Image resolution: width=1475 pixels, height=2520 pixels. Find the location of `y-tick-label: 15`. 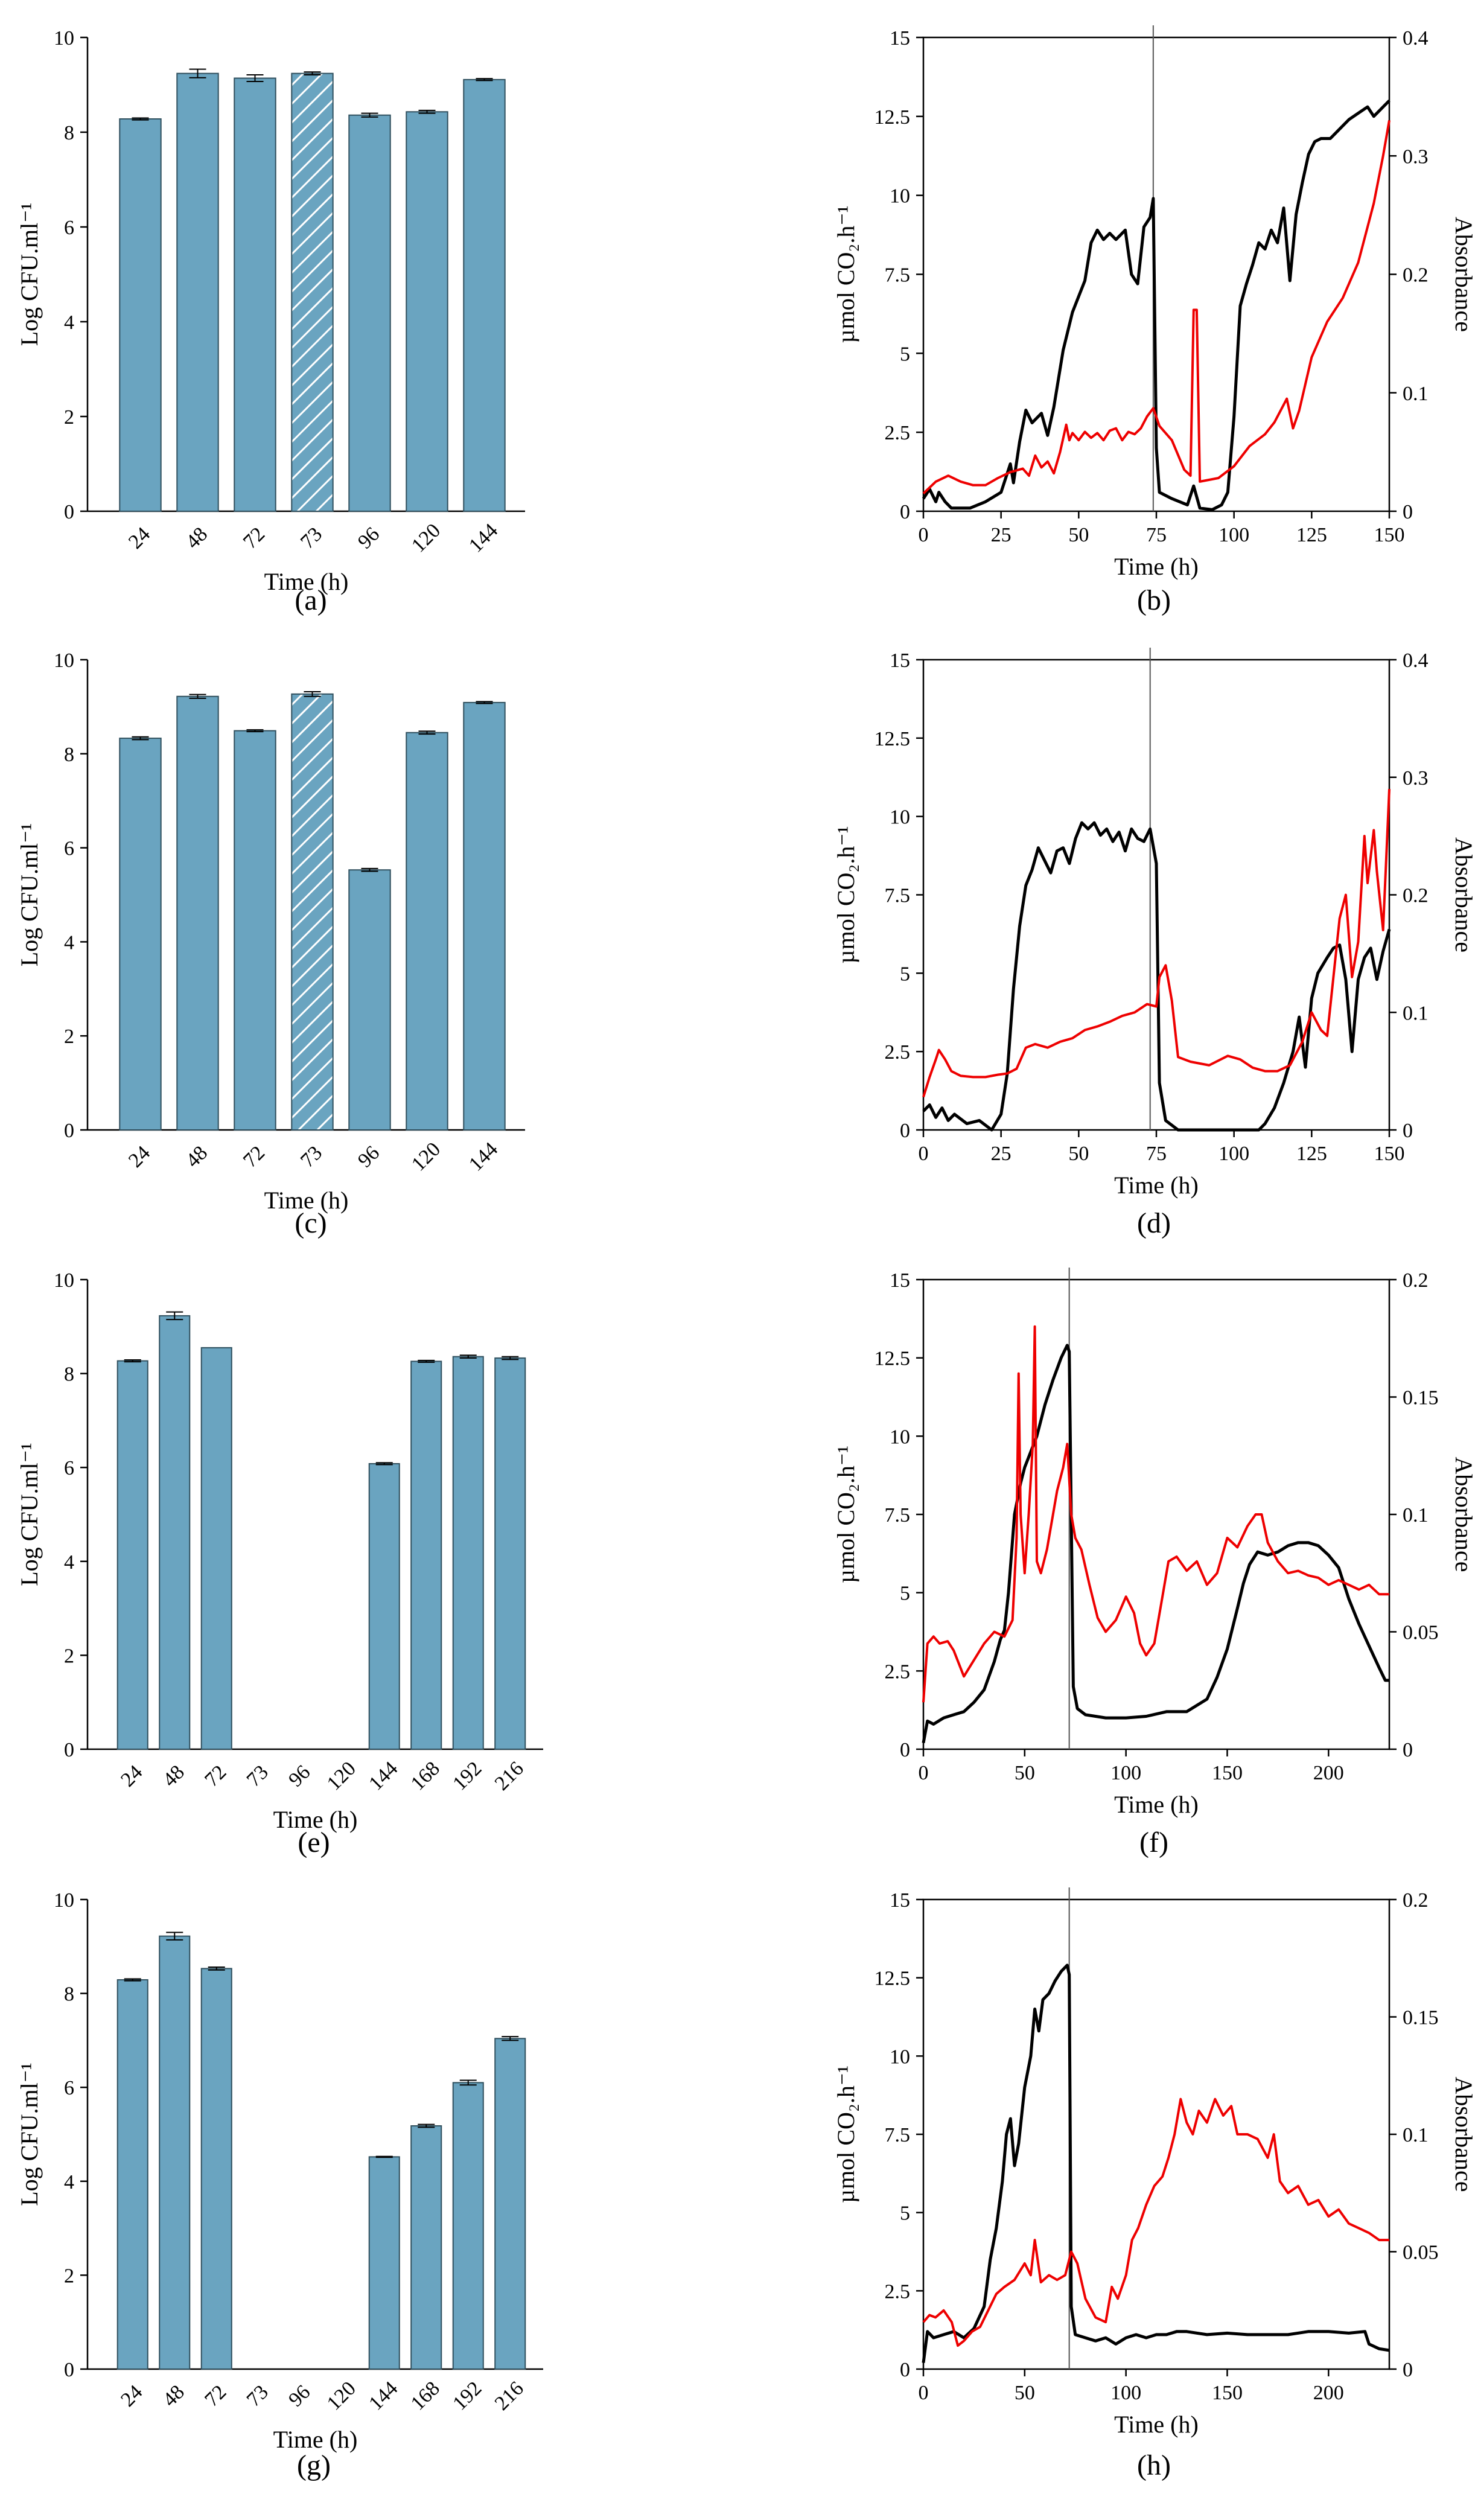

y-tick-label: 15 is located at coordinates (900, 38).